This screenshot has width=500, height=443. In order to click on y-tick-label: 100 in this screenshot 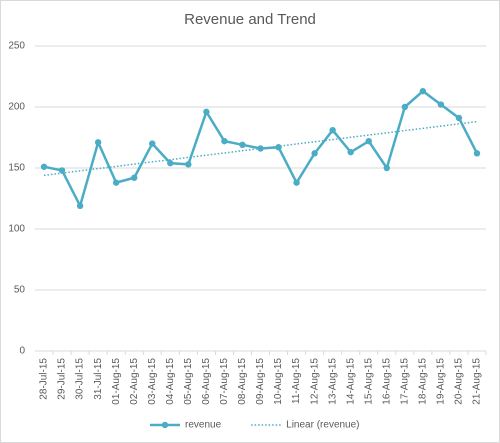, I will do `click(16, 229)`.